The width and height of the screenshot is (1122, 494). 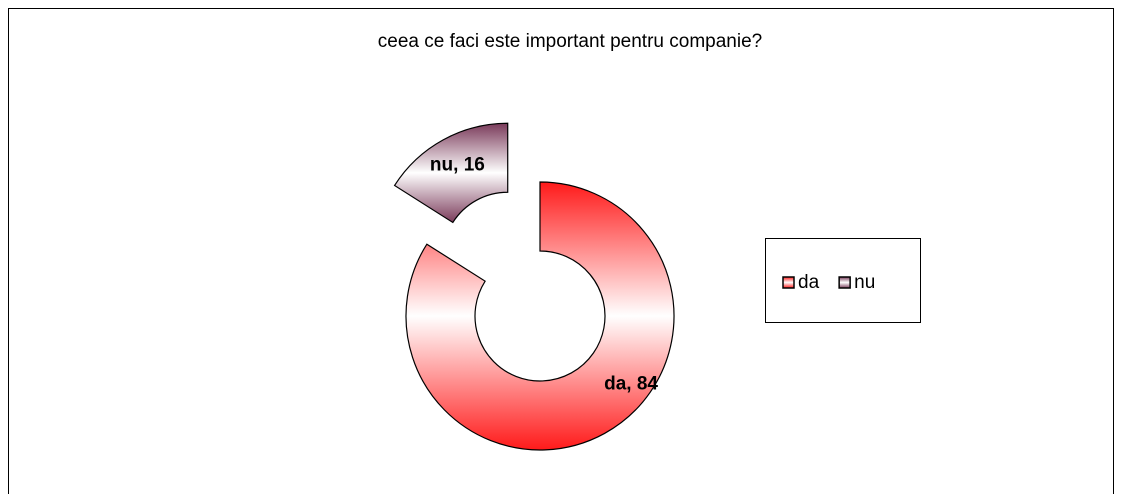 I want to click on data-label: da, 84, so click(x=631, y=384).